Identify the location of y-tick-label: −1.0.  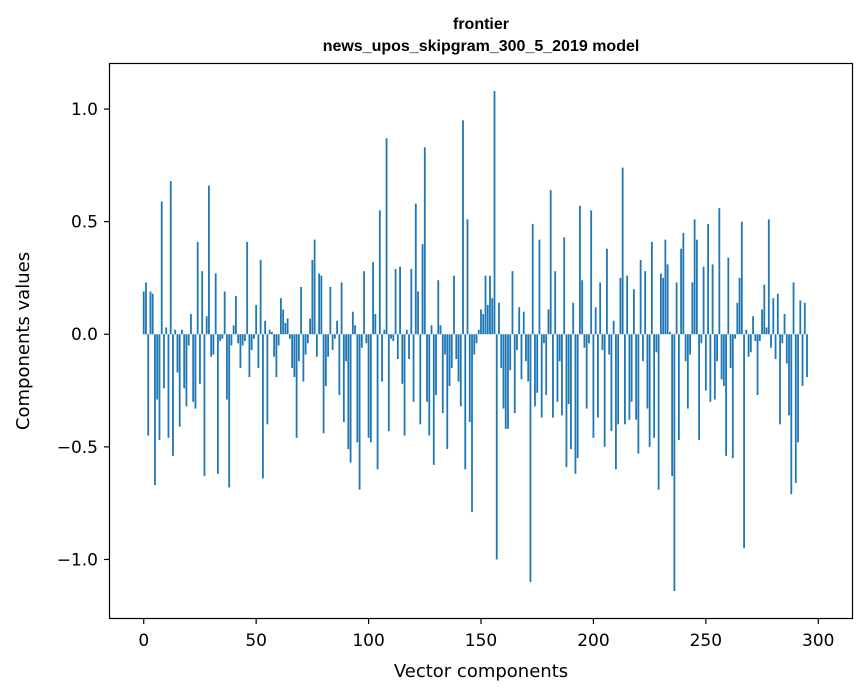
(77, 560).